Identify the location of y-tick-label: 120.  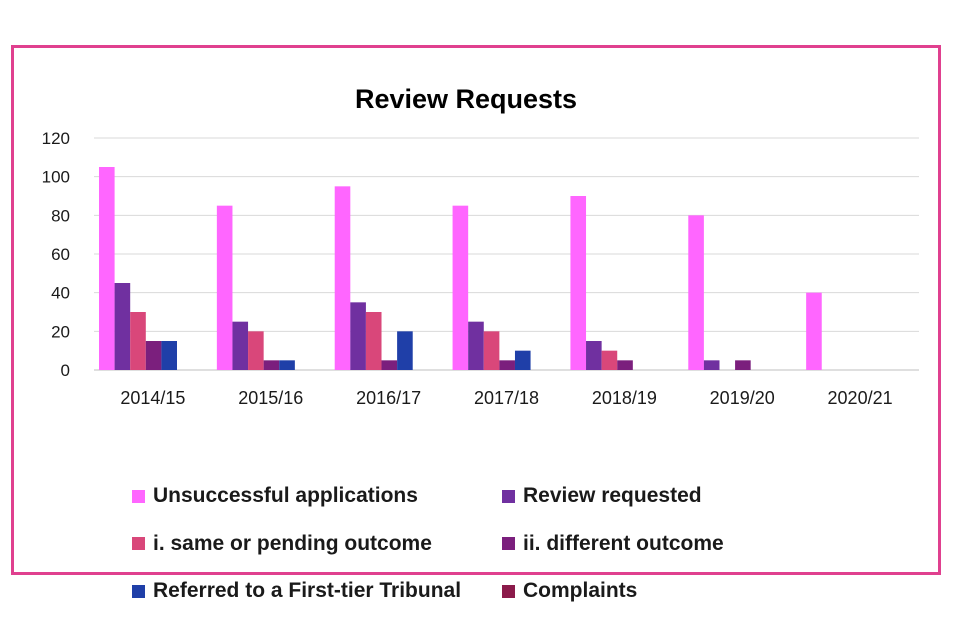
(56, 138).